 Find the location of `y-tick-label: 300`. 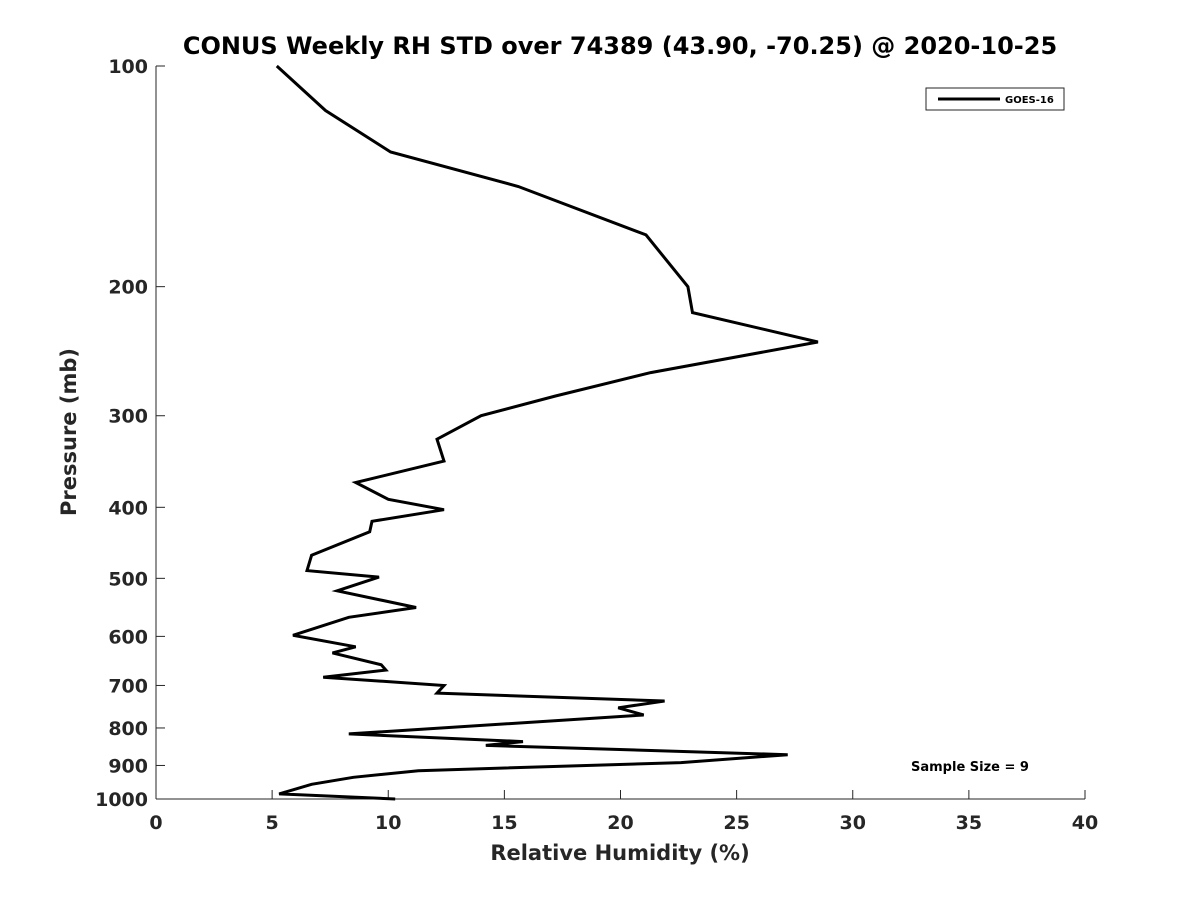

y-tick-label: 300 is located at coordinates (128, 417).